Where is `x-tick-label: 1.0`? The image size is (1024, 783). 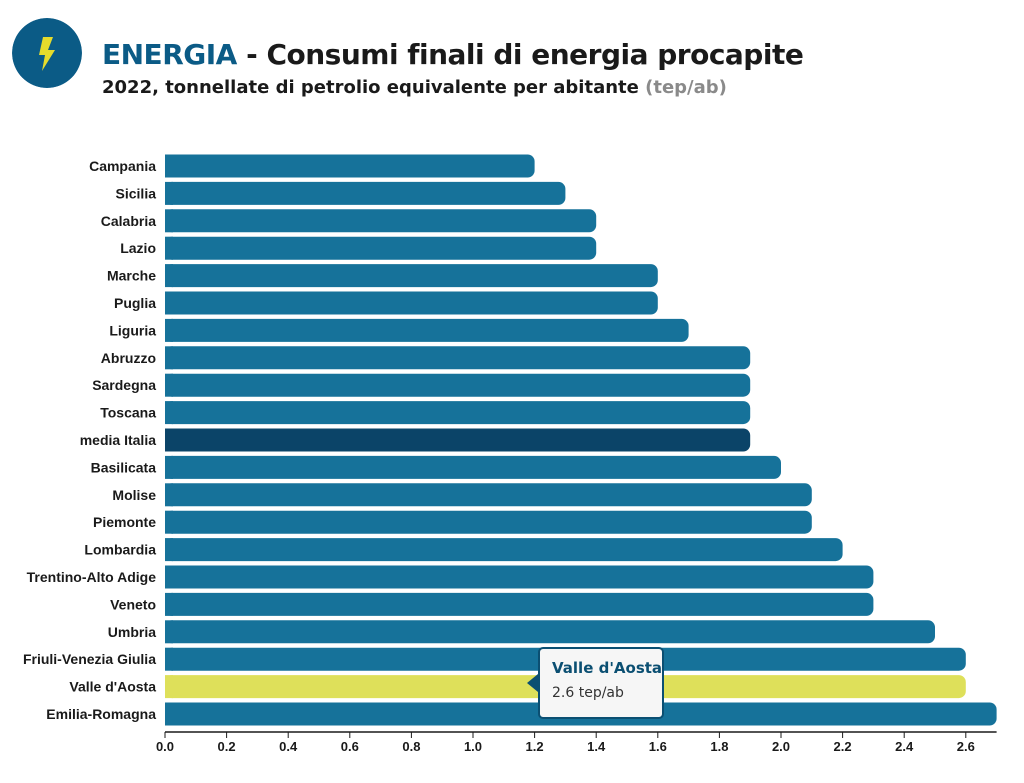 x-tick-label: 1.0 is located at coordinates (473, 746).